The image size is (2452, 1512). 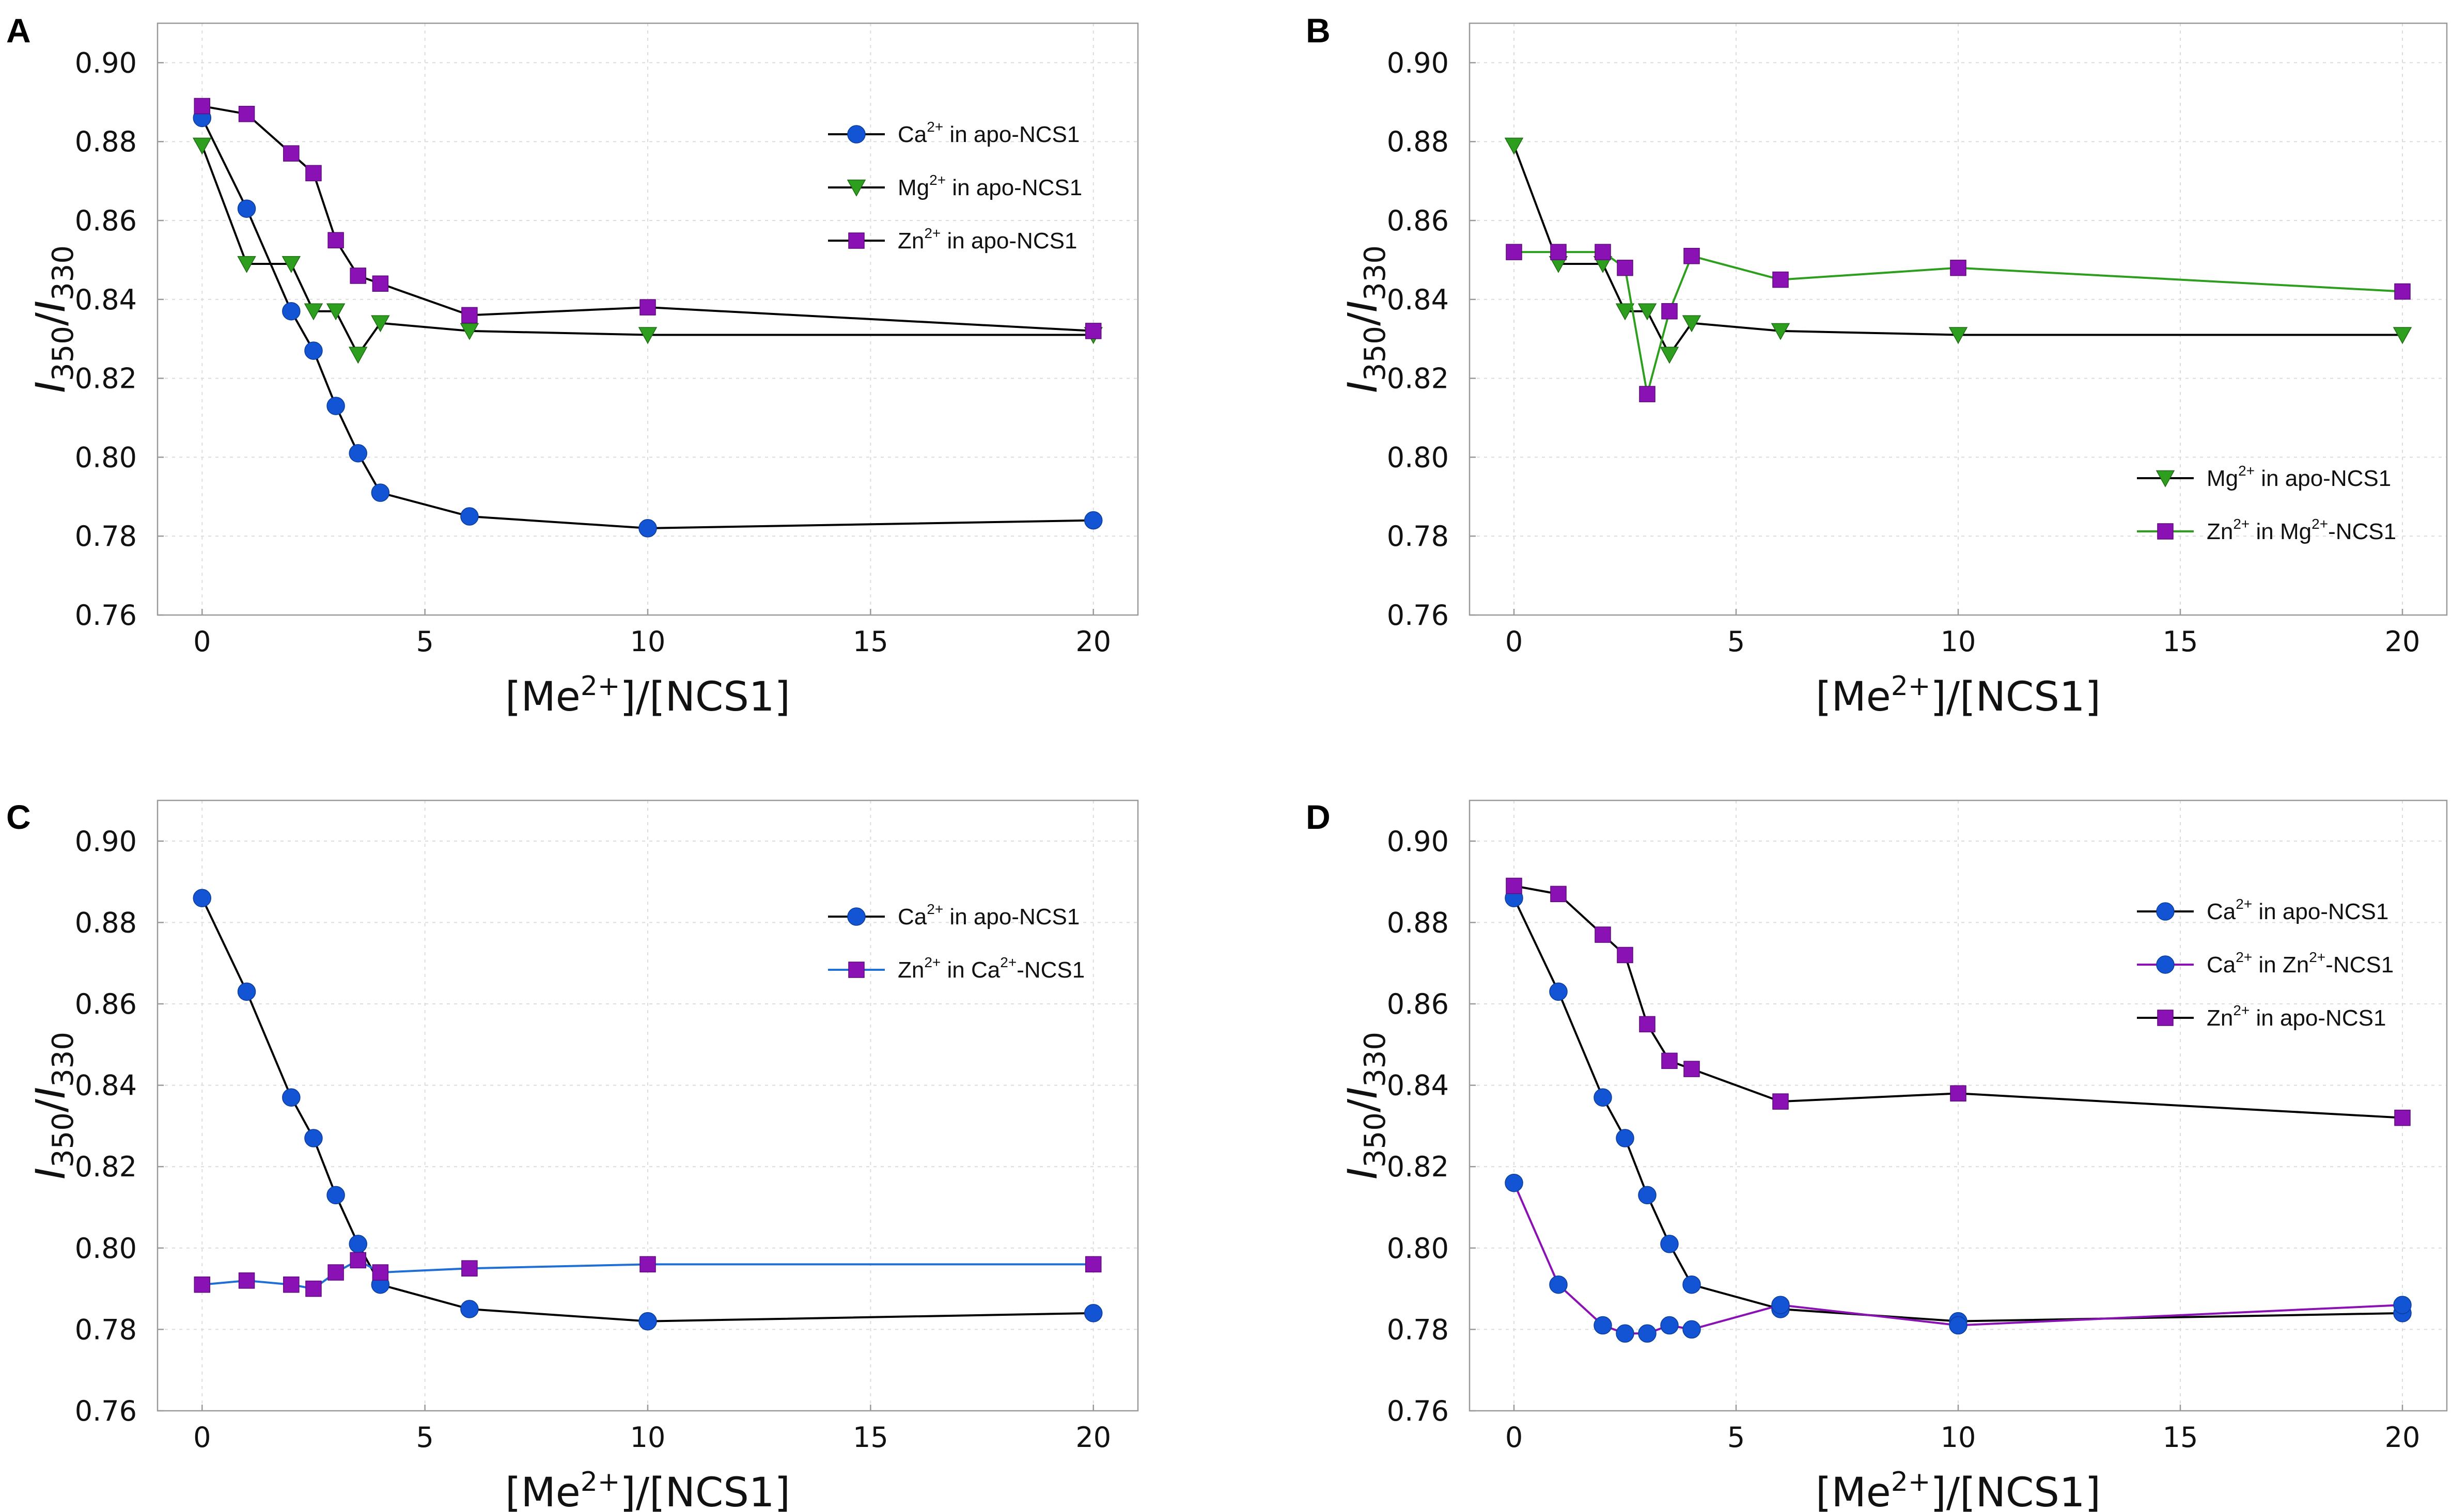 What do you see at coordinates (18, 817) in the screenshot?
I see `panel-letter-c: C` at bounding box center [18, 817].